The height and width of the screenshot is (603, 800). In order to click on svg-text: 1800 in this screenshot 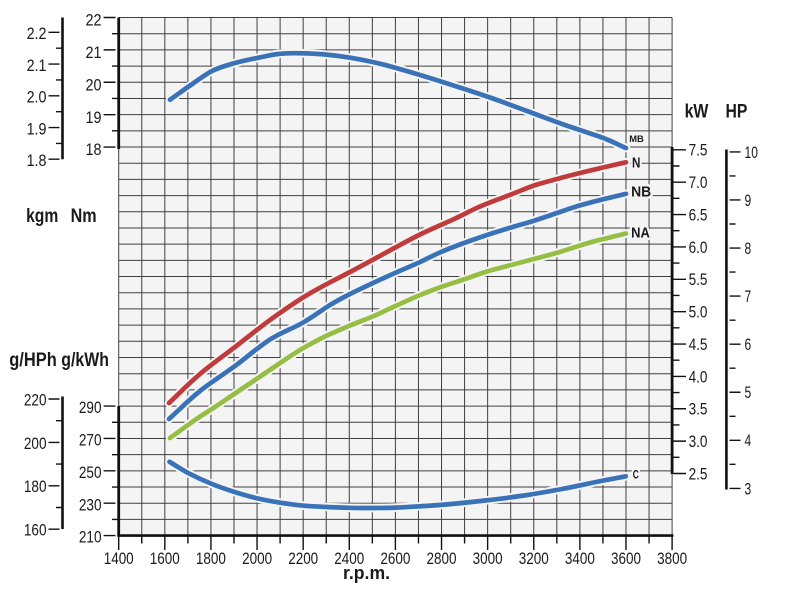, I will do `click(211, 559)`.